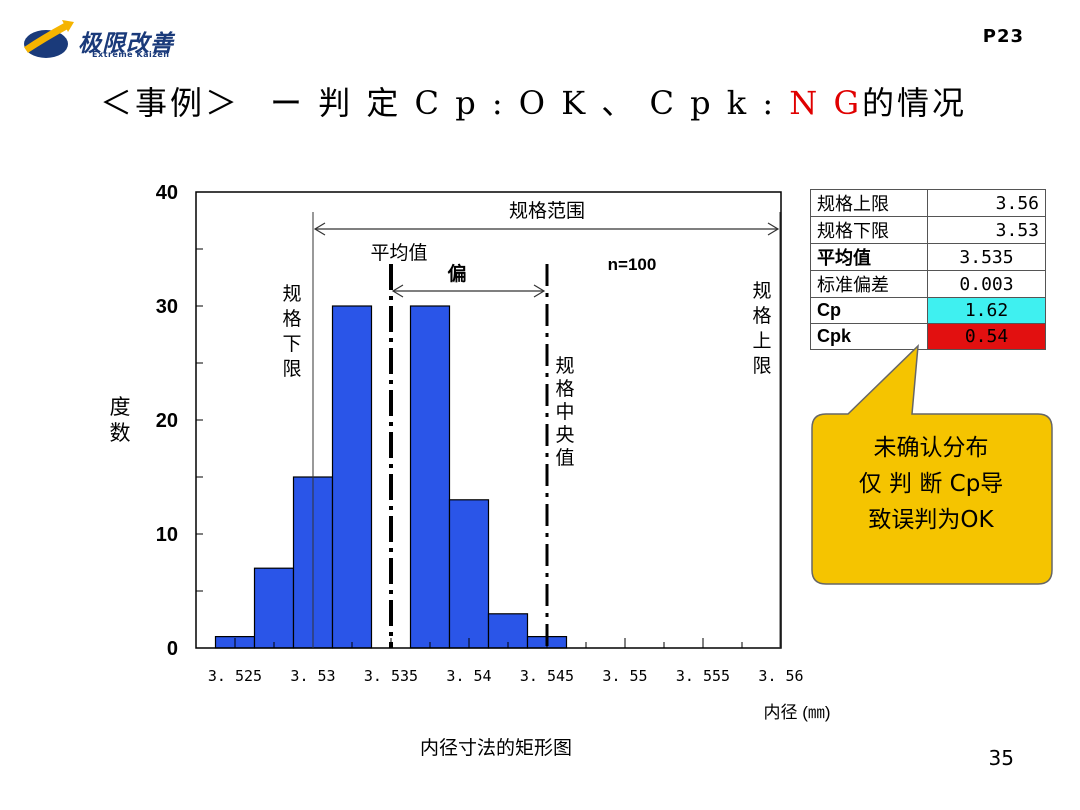 Image resolution: width=1080 pixels, height=810 pixels. I want to click on y-tick-label: 30, so click(167, 307).